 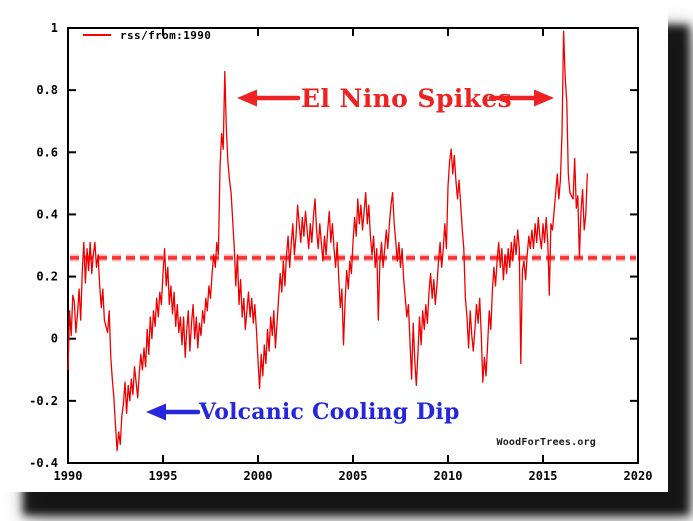 I want to click on el-nino-arrow-0-head, so click(x=247, y=98).